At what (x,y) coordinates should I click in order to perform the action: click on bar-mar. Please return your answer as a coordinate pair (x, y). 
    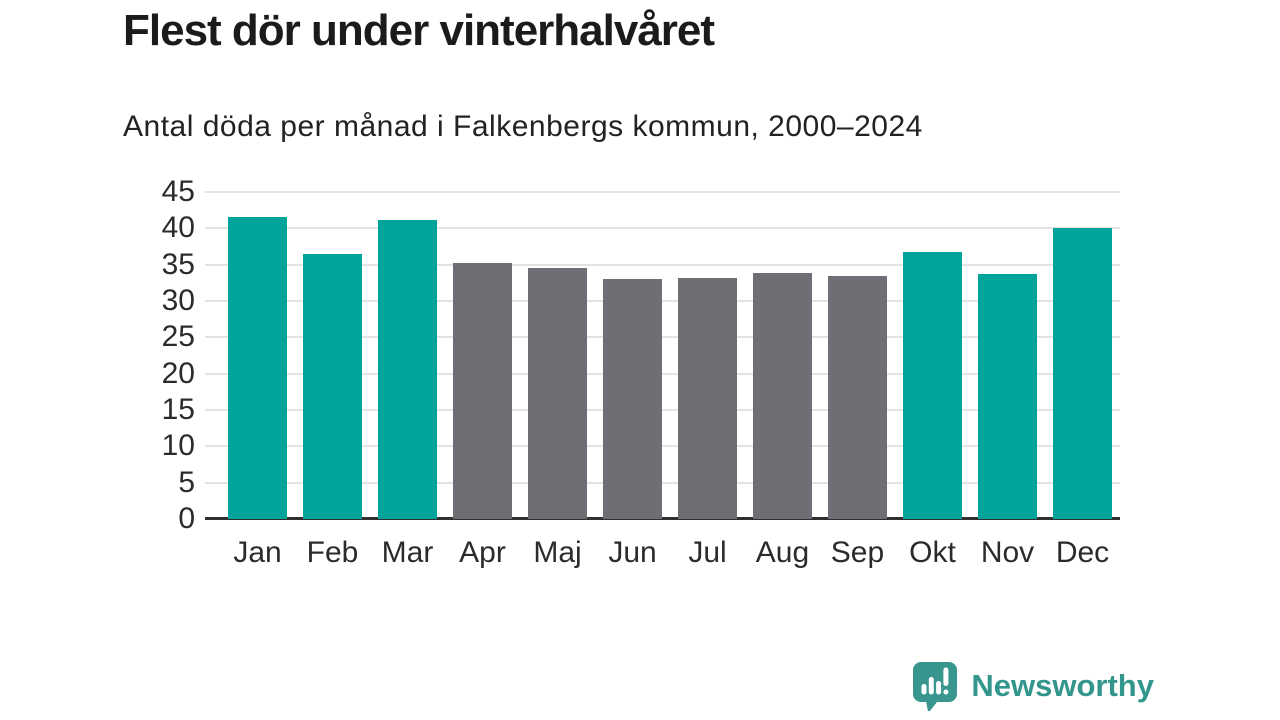
    Looking at the image, I should click on (407, 369).